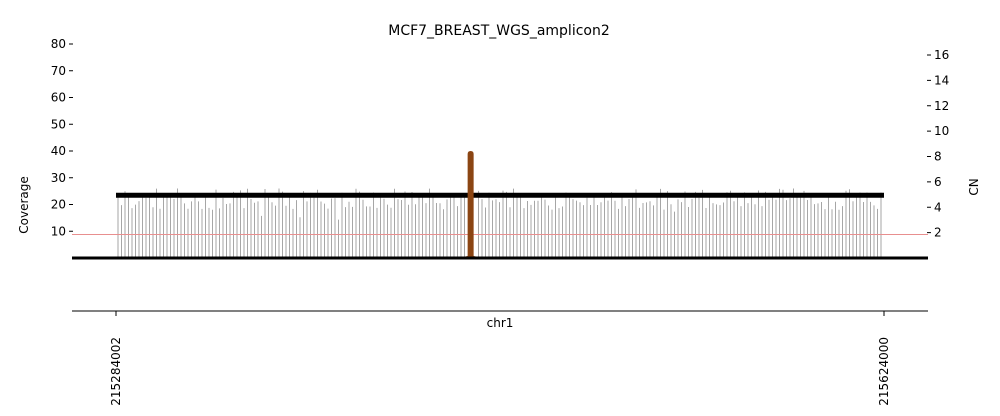 Image resolution: width=1000 pixels, height=416 pixels. I want to click on right-y-axis-title: CN, so click(974, 186).